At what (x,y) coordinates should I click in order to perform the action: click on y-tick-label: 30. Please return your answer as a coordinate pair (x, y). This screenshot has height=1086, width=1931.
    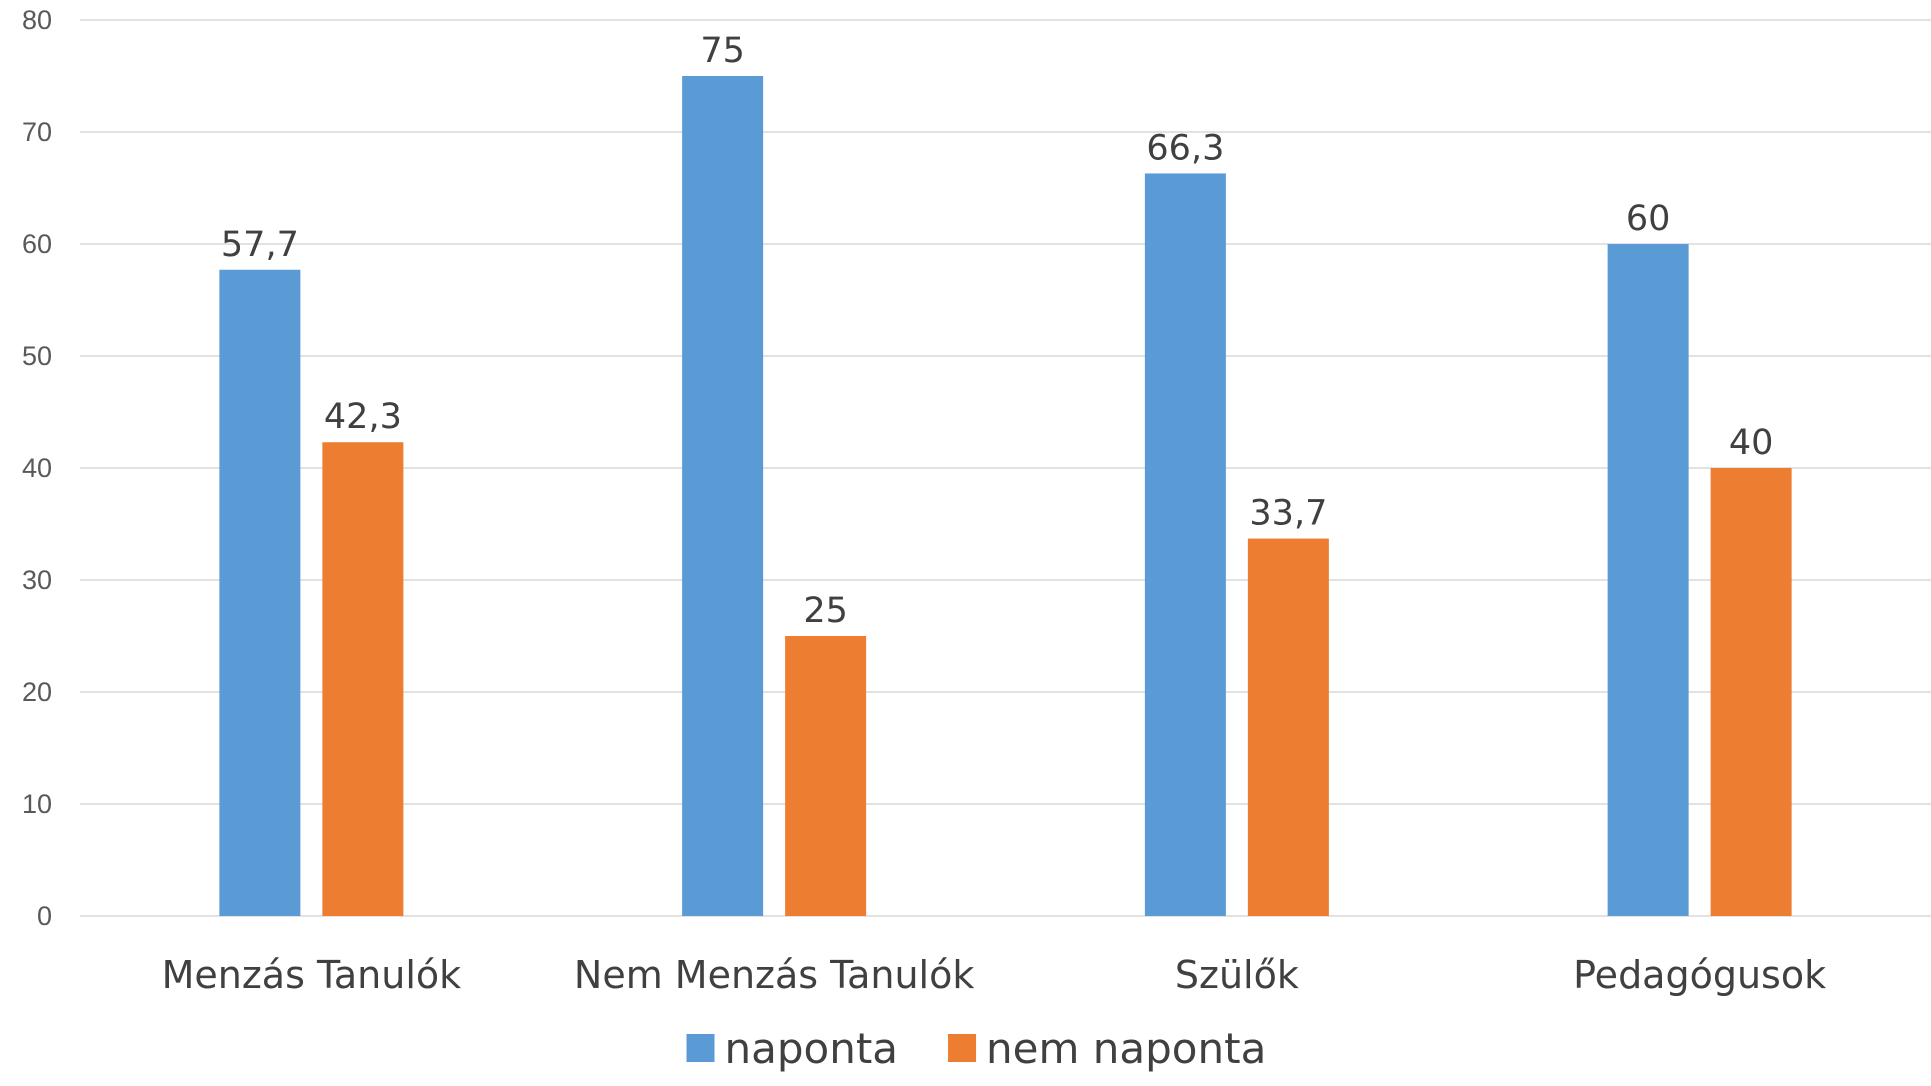
    Looking at the image, I should click on (37, 580).